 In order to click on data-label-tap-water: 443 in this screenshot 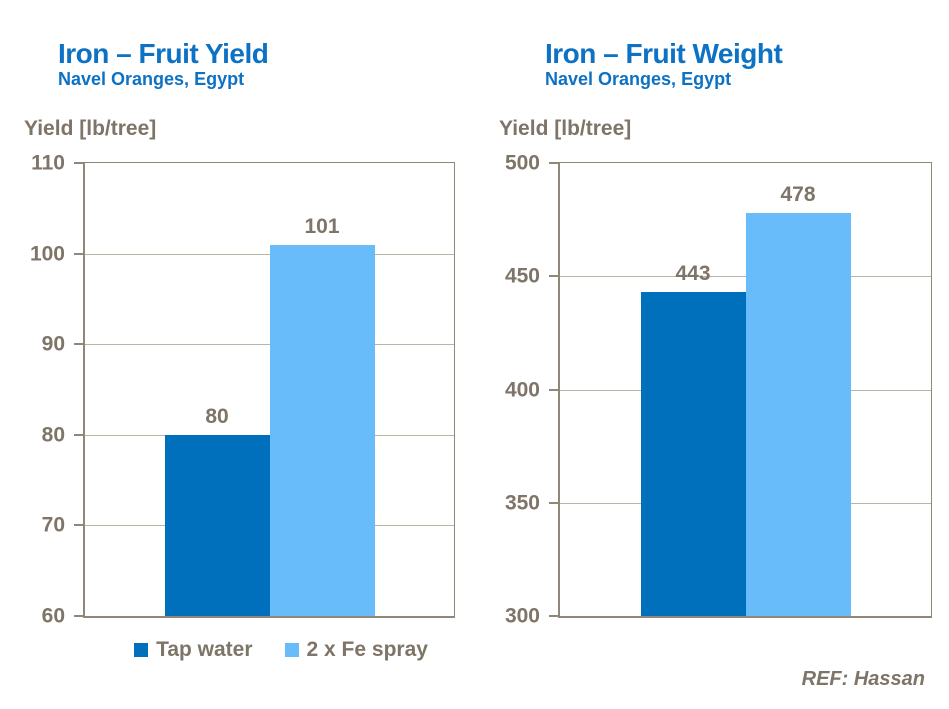, I will do `click(693, 273)`.